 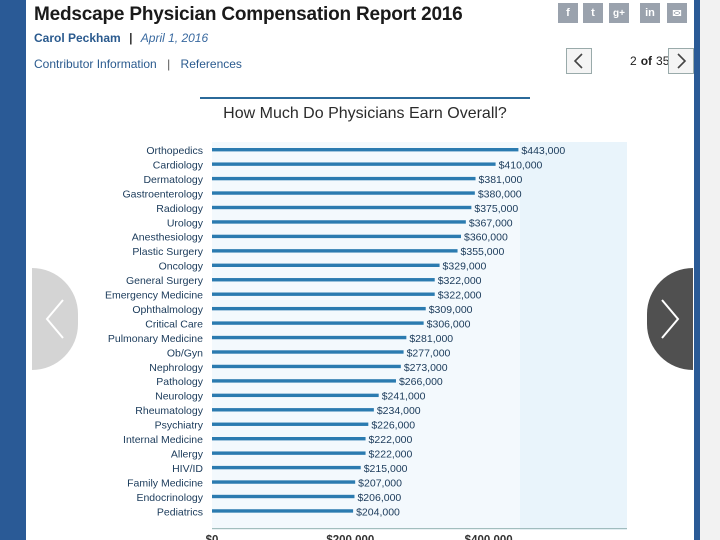 I want to click on value-label: $207,000, so click(x=380, y=483).